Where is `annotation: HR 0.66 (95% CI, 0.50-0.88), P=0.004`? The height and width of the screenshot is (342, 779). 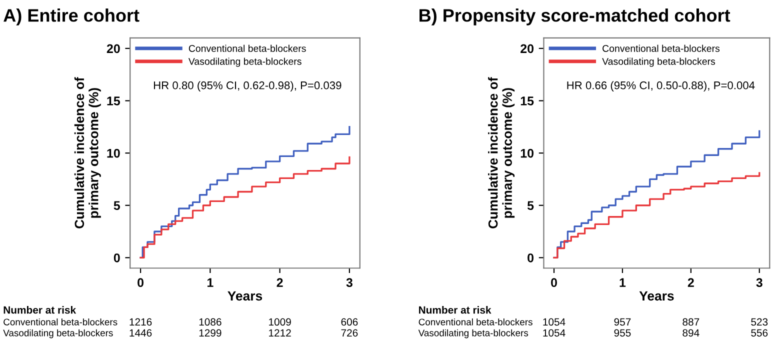
annotation: HR 0.66 (95% CI, 0.50-0.88), P=0.004 is located at coordinates (661, 86).